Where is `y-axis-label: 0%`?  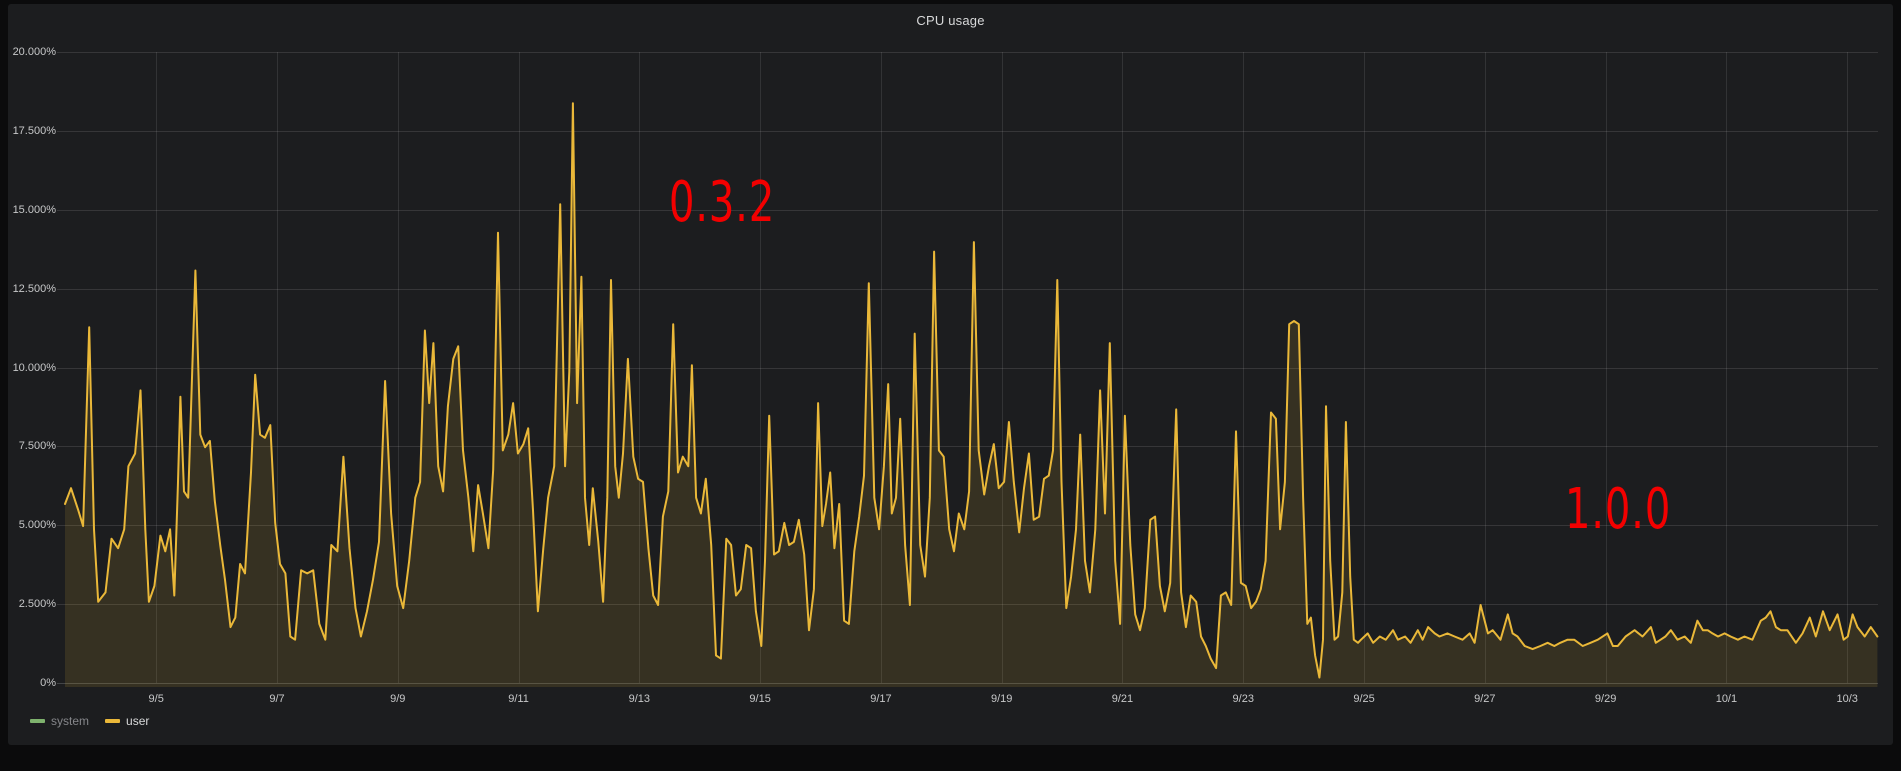
y-axis-label: 0% is located at coordinates (48, 683).